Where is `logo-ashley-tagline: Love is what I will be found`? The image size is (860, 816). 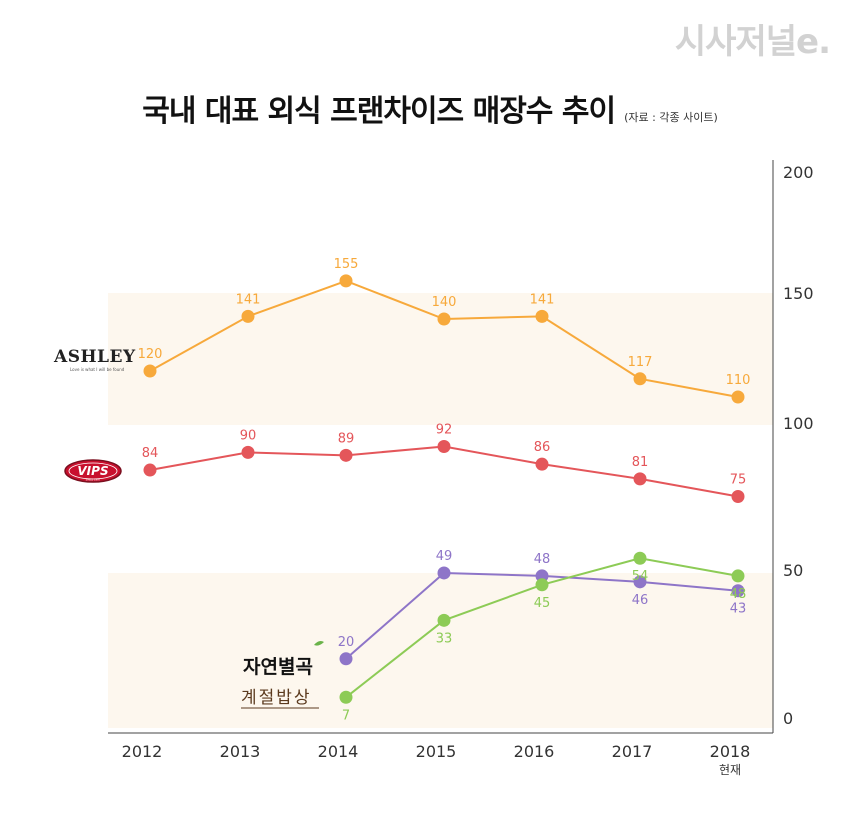
logo-ashley-tagline: Love is what I will be found is located at coordinates (97, 369).